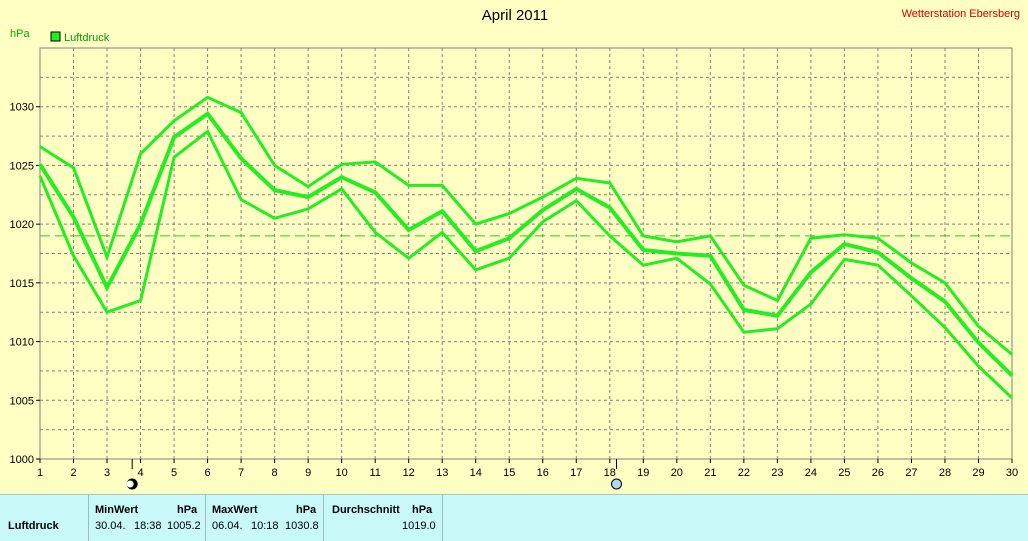  Describe the element at coordinates (107, 473) in the screenshot. I see `x-tick-label: 3` at that location.